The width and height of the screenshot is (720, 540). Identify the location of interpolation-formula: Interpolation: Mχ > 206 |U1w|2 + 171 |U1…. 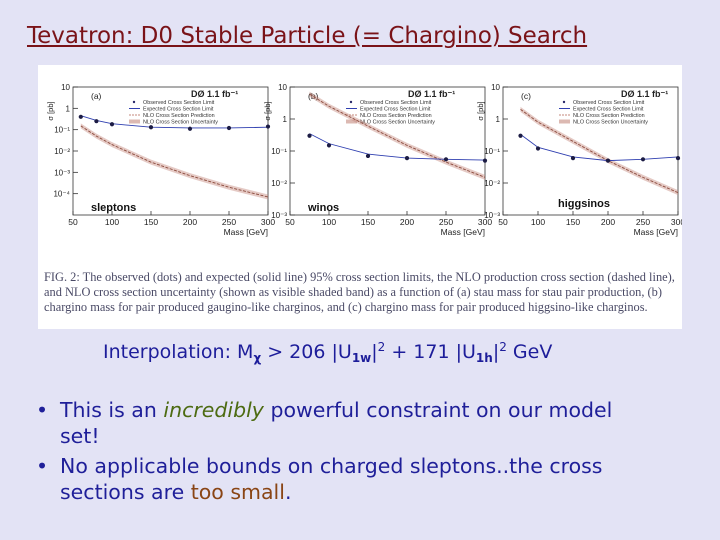
(328, 352).